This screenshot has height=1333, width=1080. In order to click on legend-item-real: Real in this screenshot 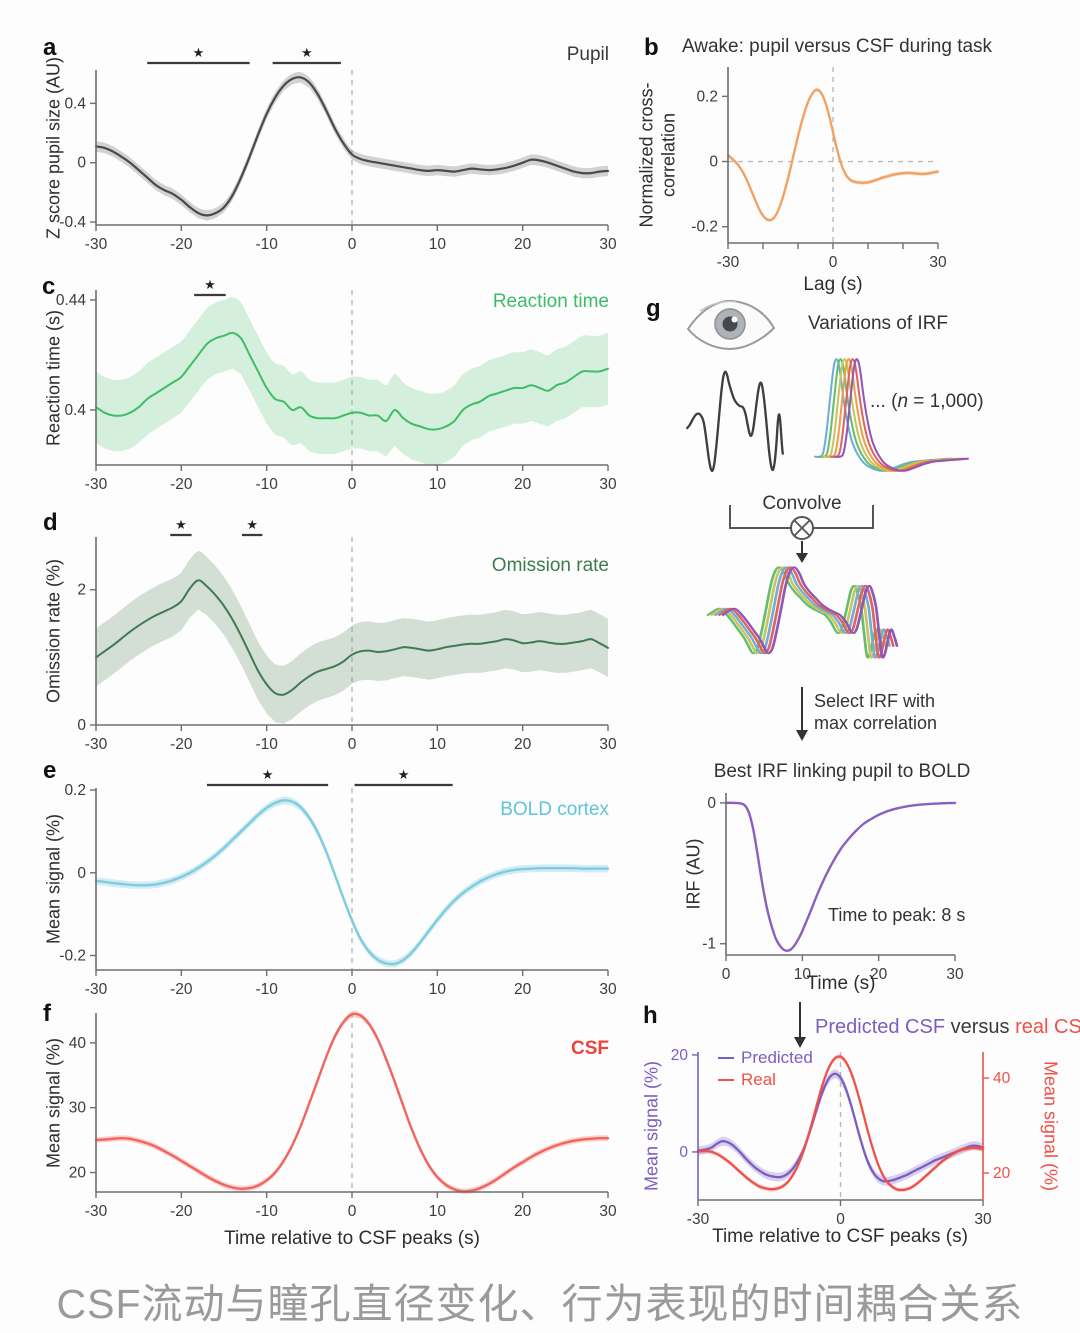, I will do `click(747, 1080)`.